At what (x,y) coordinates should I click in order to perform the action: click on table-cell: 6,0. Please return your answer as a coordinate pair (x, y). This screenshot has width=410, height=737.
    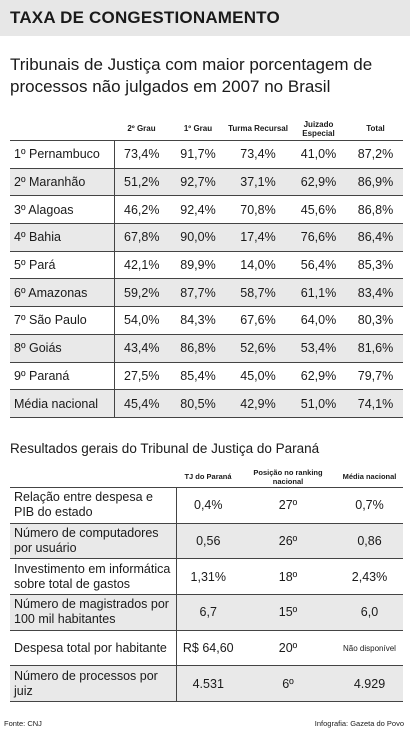
    Looking at the image, I should click on (369, 612).